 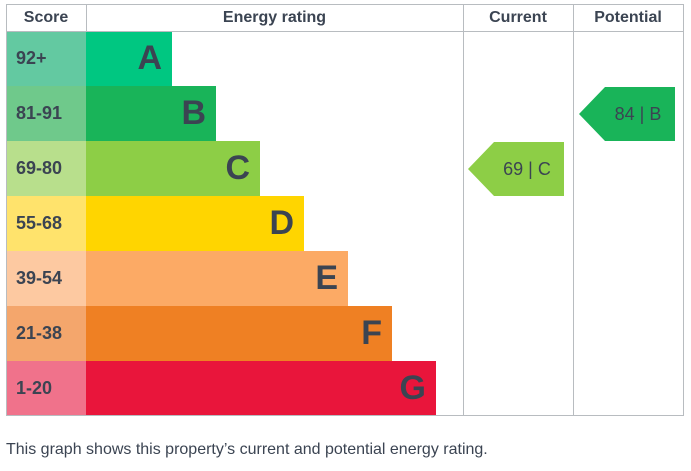 What do you see at coordinates (344, 31) in the screenshot?
I see `header-divider` at bounding box center [344, 31].